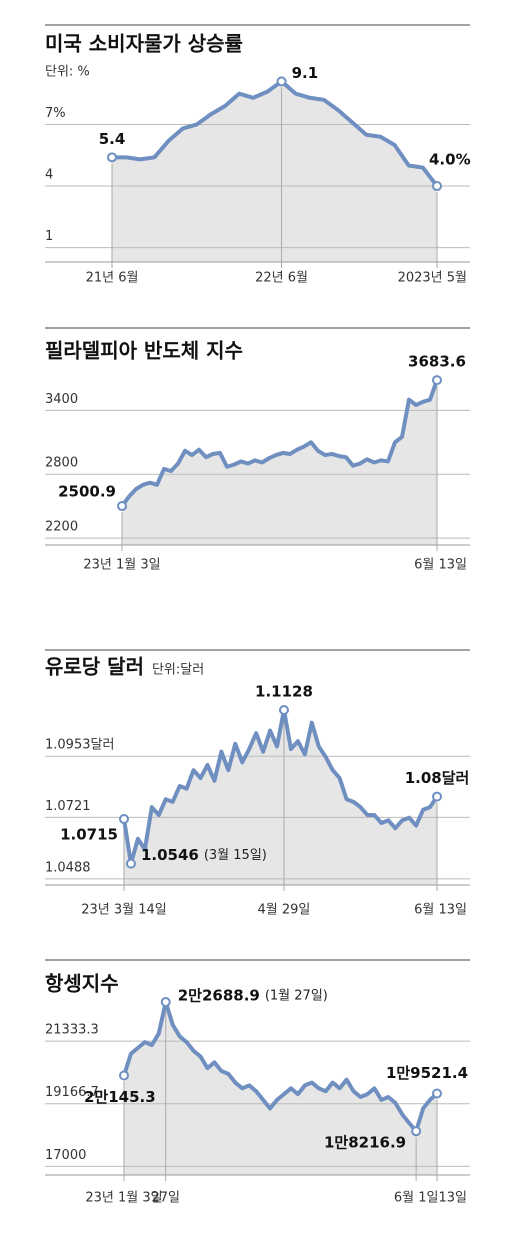 Image resolution: width=520 pixels, height=1238 pixels. I want to click on y-tick-label: 17000, so click(65, 1155).